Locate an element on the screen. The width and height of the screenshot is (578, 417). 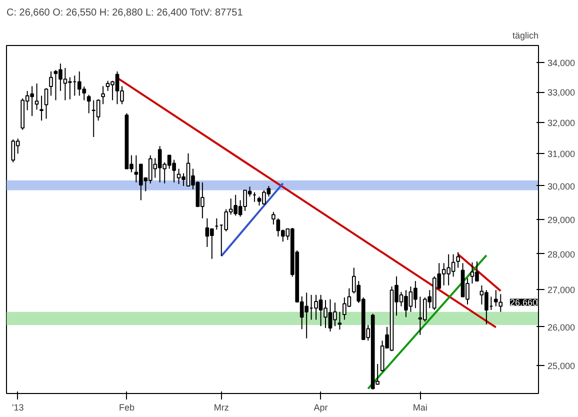
y-tick-label: 32,000 is located at coordinates (562, 123).